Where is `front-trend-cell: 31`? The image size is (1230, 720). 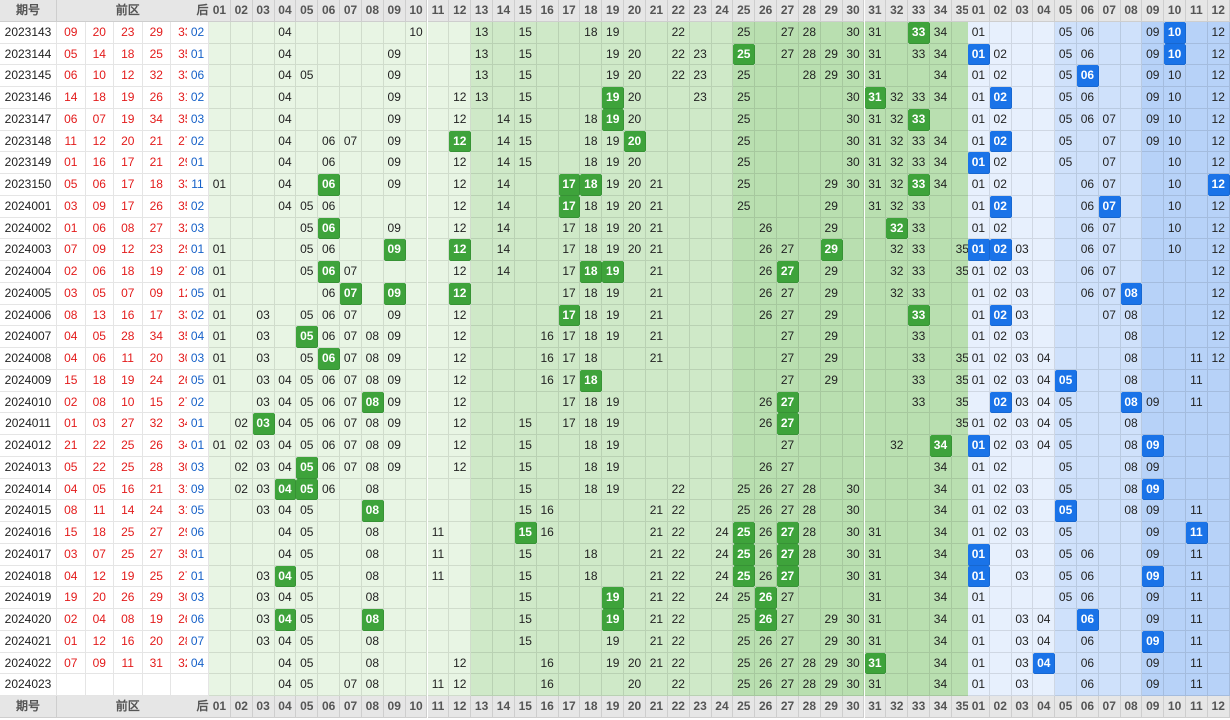
front-trend-cell: 31 is located at coordinates (875, 206).